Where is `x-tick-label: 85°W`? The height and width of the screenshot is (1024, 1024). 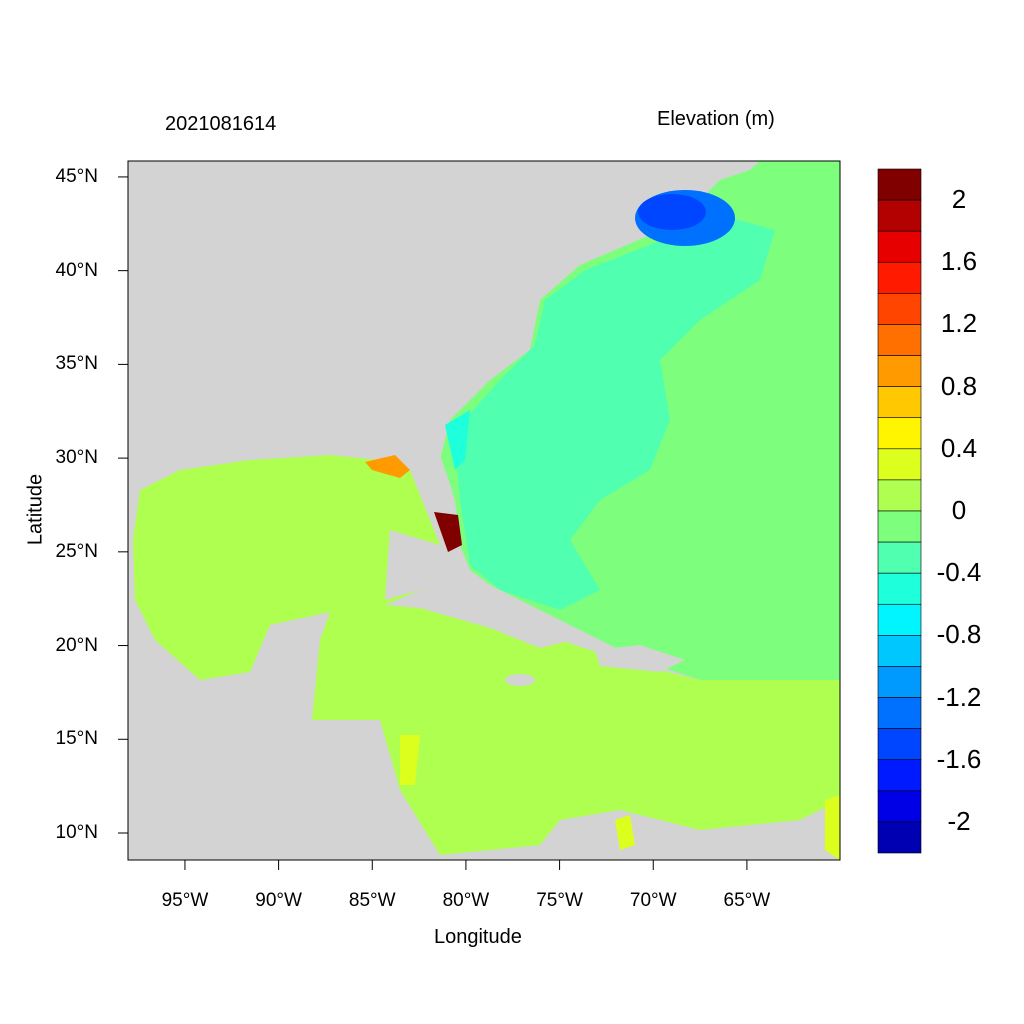 x-tick-label: 85°W is located at coordinates (372, 900).